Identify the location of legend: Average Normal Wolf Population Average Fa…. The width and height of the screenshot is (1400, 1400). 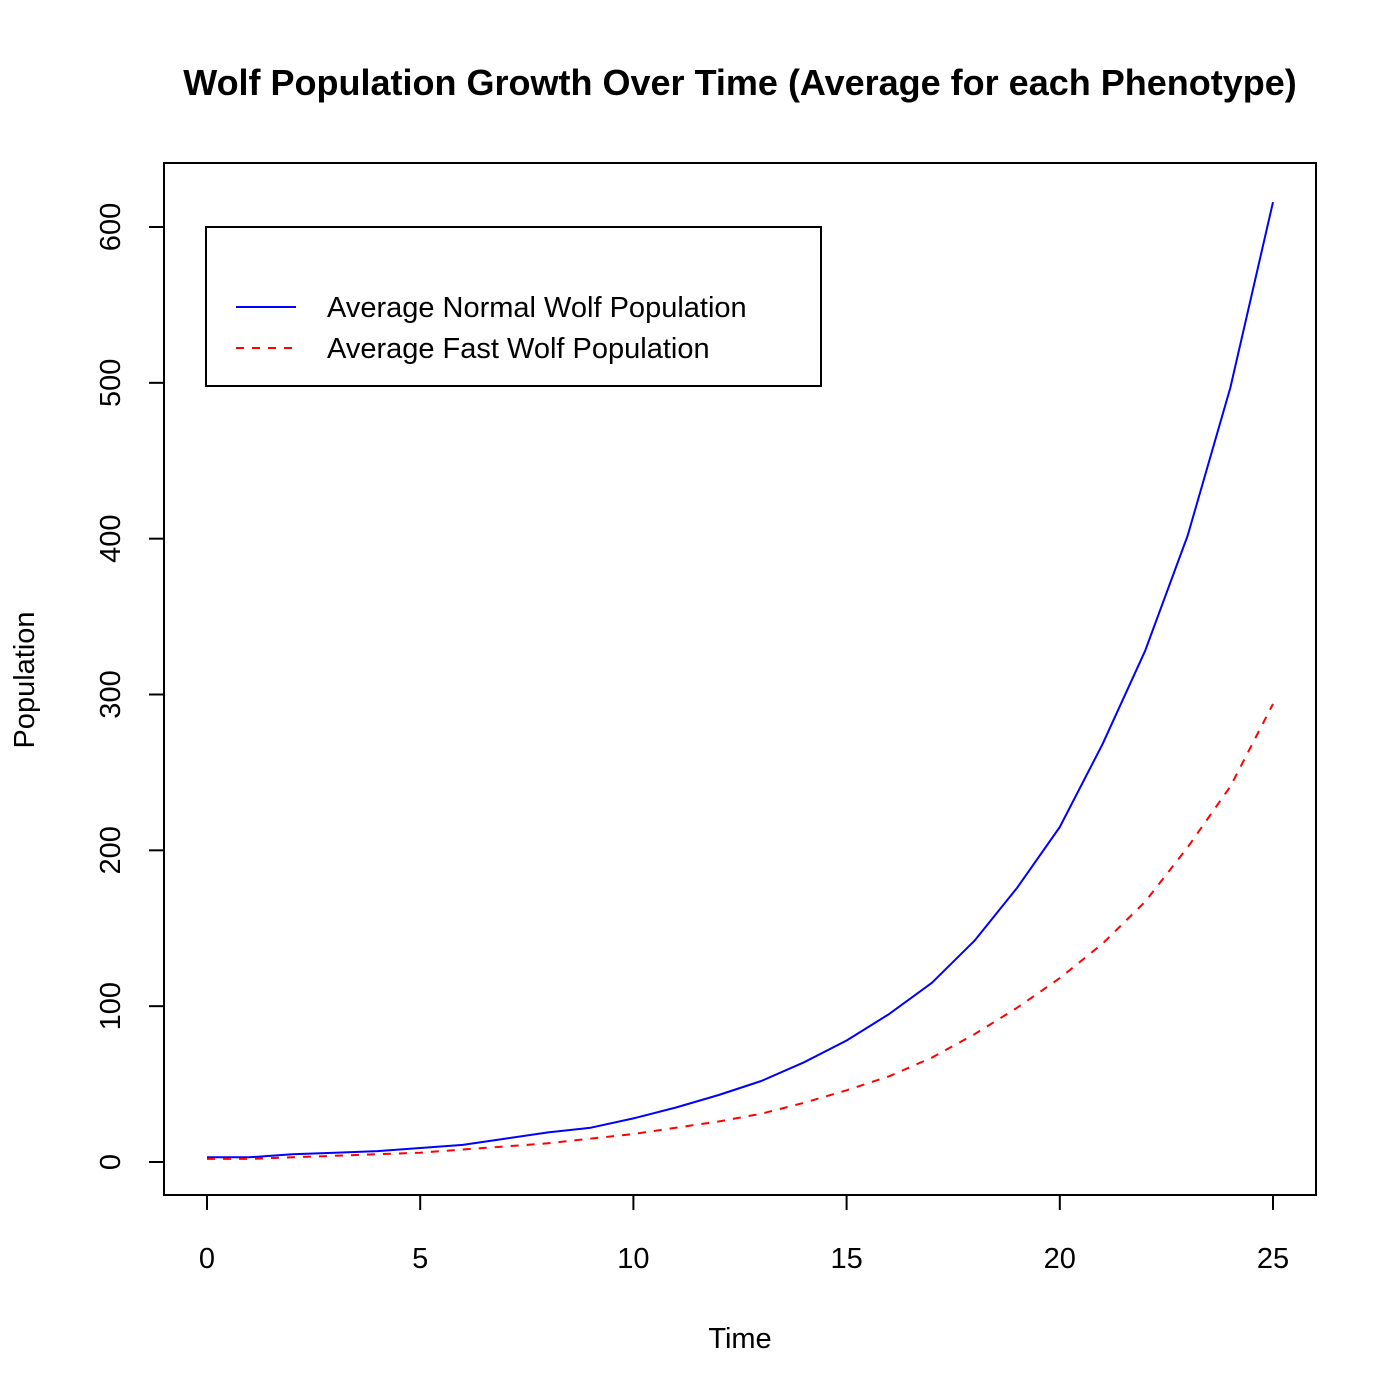
(513, 306).